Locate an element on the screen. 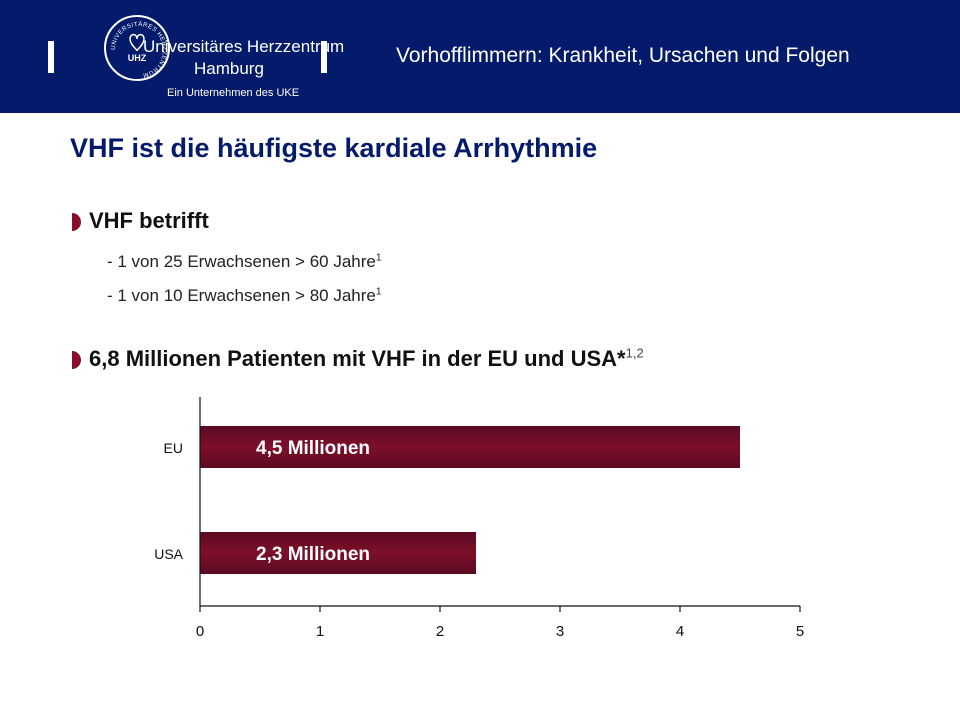  sub-item-text: - 1 von 25 Erwachsenen > 60 Jahre is located at coordinates (241, 261).